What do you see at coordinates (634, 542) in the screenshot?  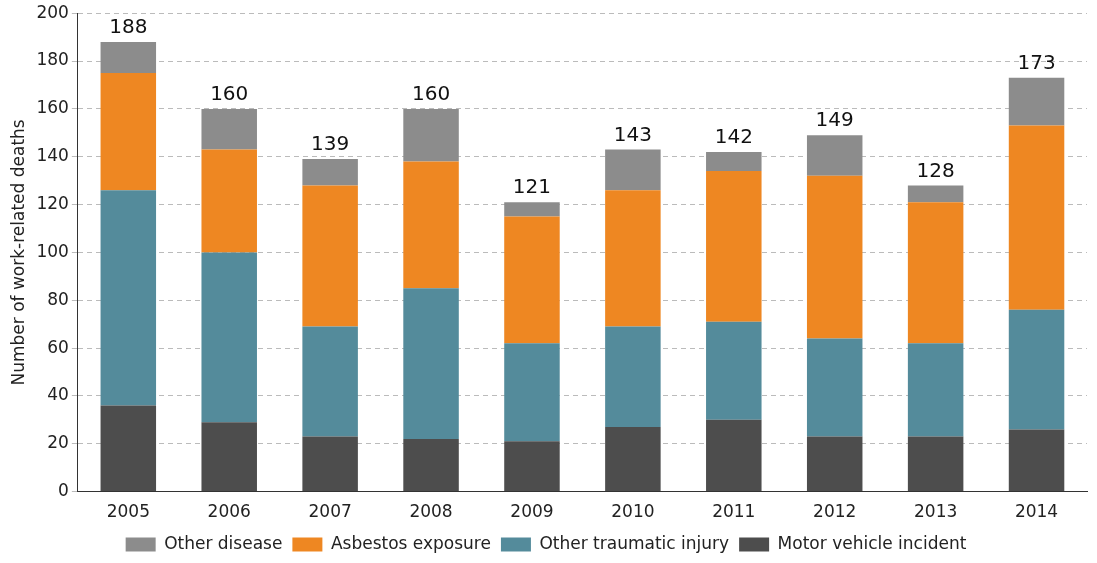 I see `legend-label: Other traumatic injury` at bounding box center [634, 542].